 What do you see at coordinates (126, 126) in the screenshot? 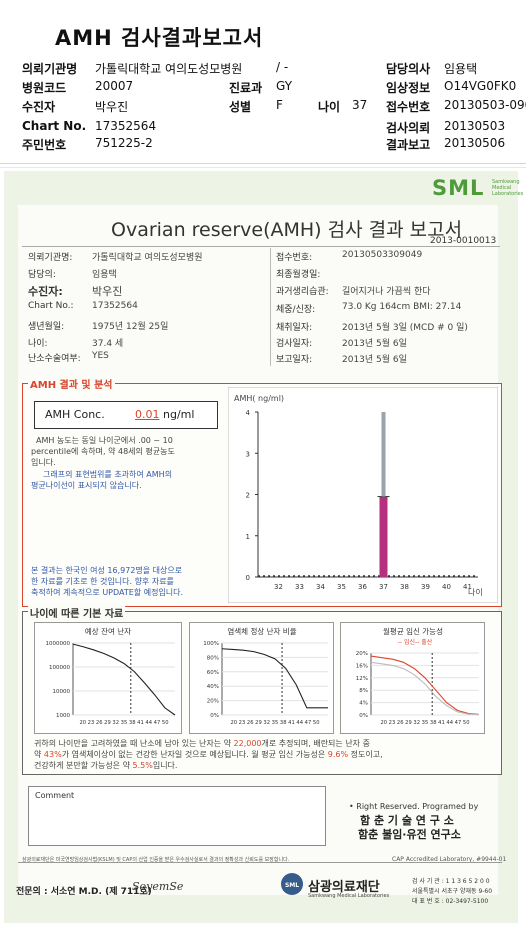
I see `header-value: 17352564` at bounding box center [126, 126].